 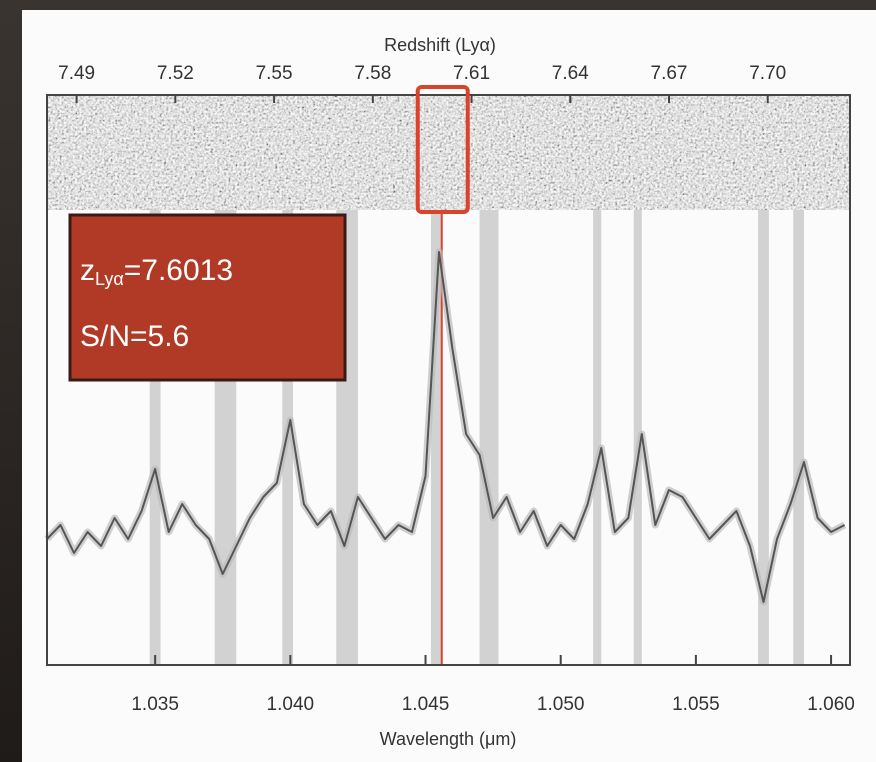 What do you see at coordinates (561, 704) in the screenshot?
I see `x-tick-label: 1.050` at bounding box center [561, 704].